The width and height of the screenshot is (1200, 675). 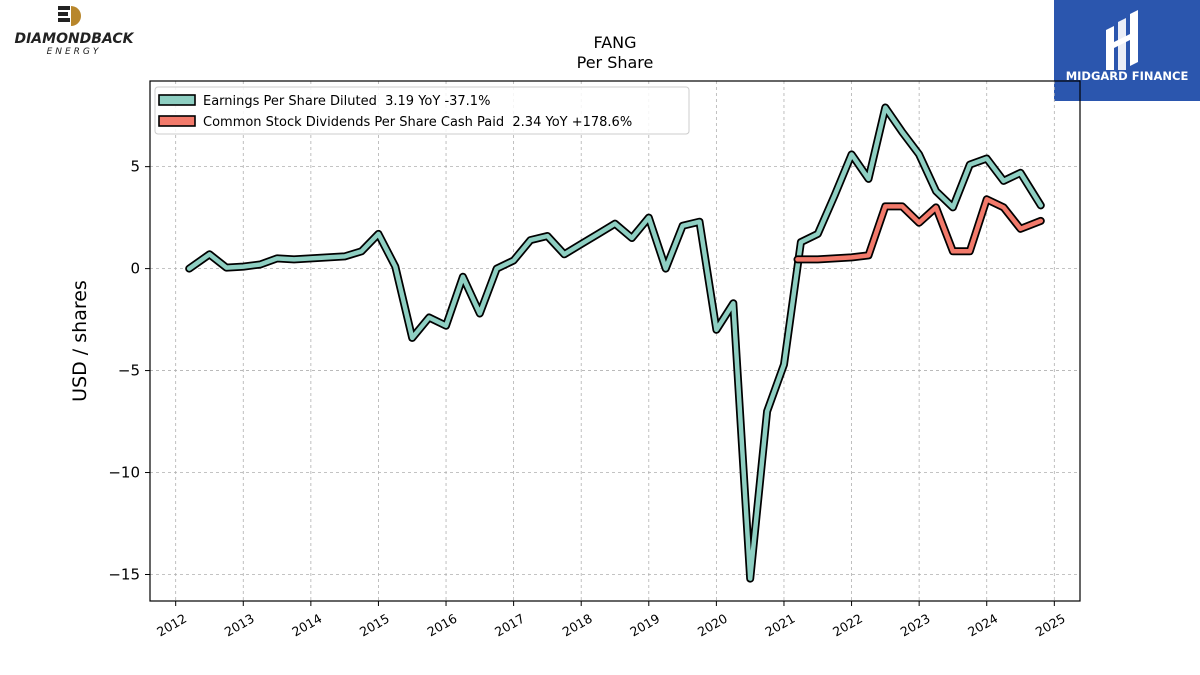 I want to click on x-tick-label: 2024, so click(x=982, y=625).